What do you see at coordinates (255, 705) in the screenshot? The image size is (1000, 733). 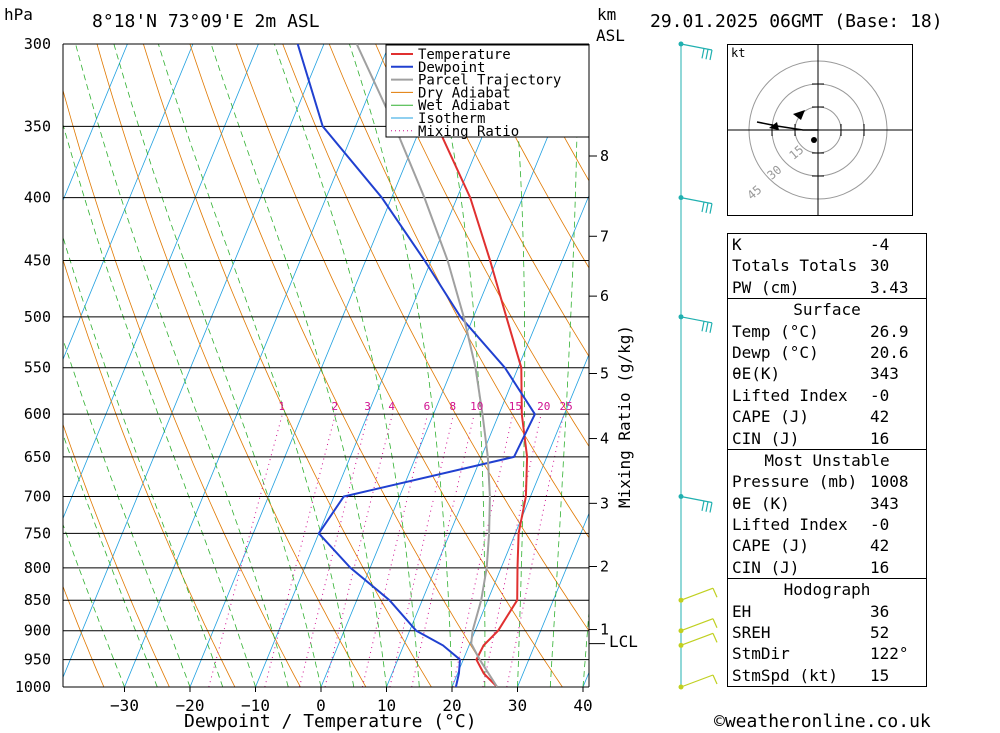 I see `x-tick-label: −10` at bounding box center [255, 705].